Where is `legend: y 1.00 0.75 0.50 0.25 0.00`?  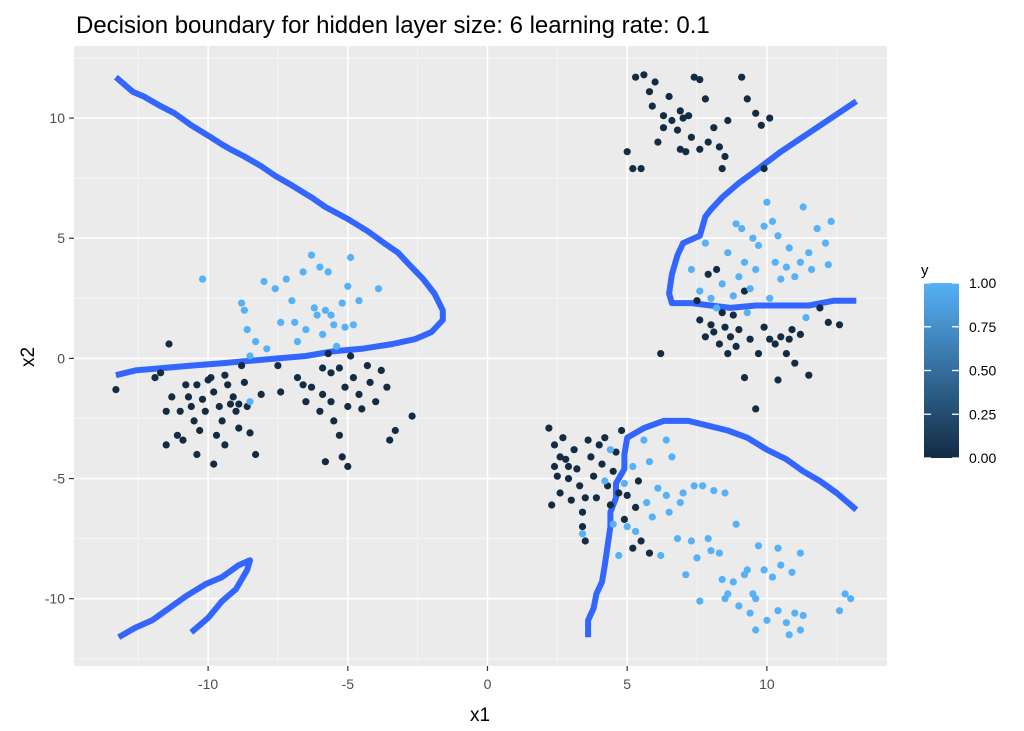
legend: y 1.00 0.75 0.50 0.25 0.00 is located at coordinates (958, 364).